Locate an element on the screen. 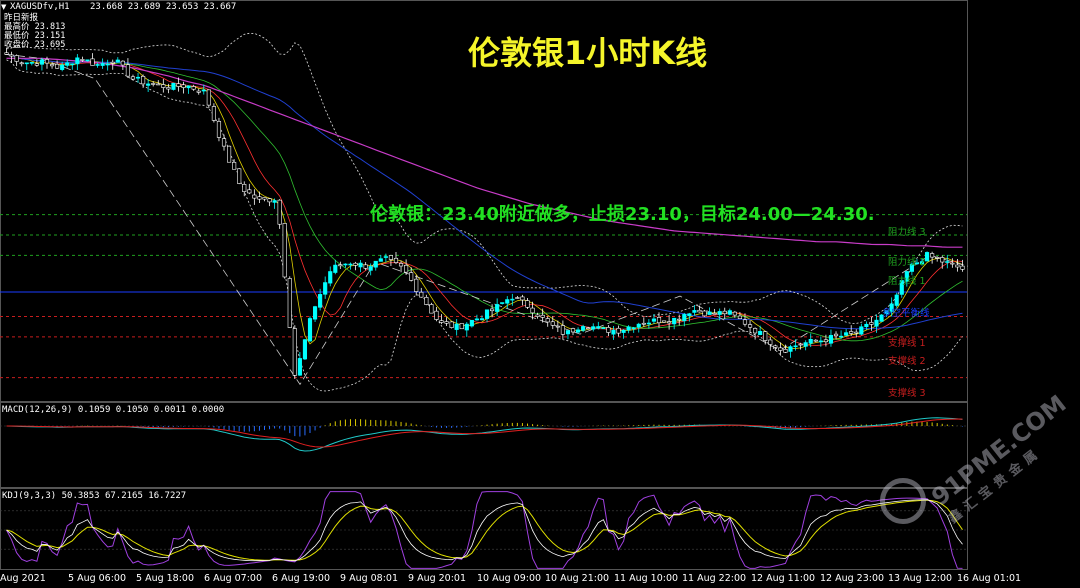 The width and height of the screenshot is (1080, 588). symbol-label: XAGUSDfv,H1 is located at coordinates (40, 7).